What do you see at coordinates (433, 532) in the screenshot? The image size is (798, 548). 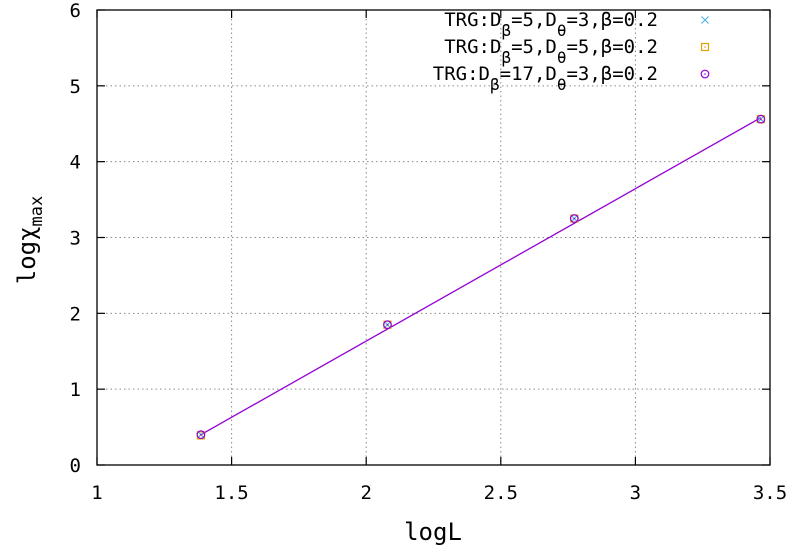 I see `x-axis-label: logL` at bounding box center [433, 532].